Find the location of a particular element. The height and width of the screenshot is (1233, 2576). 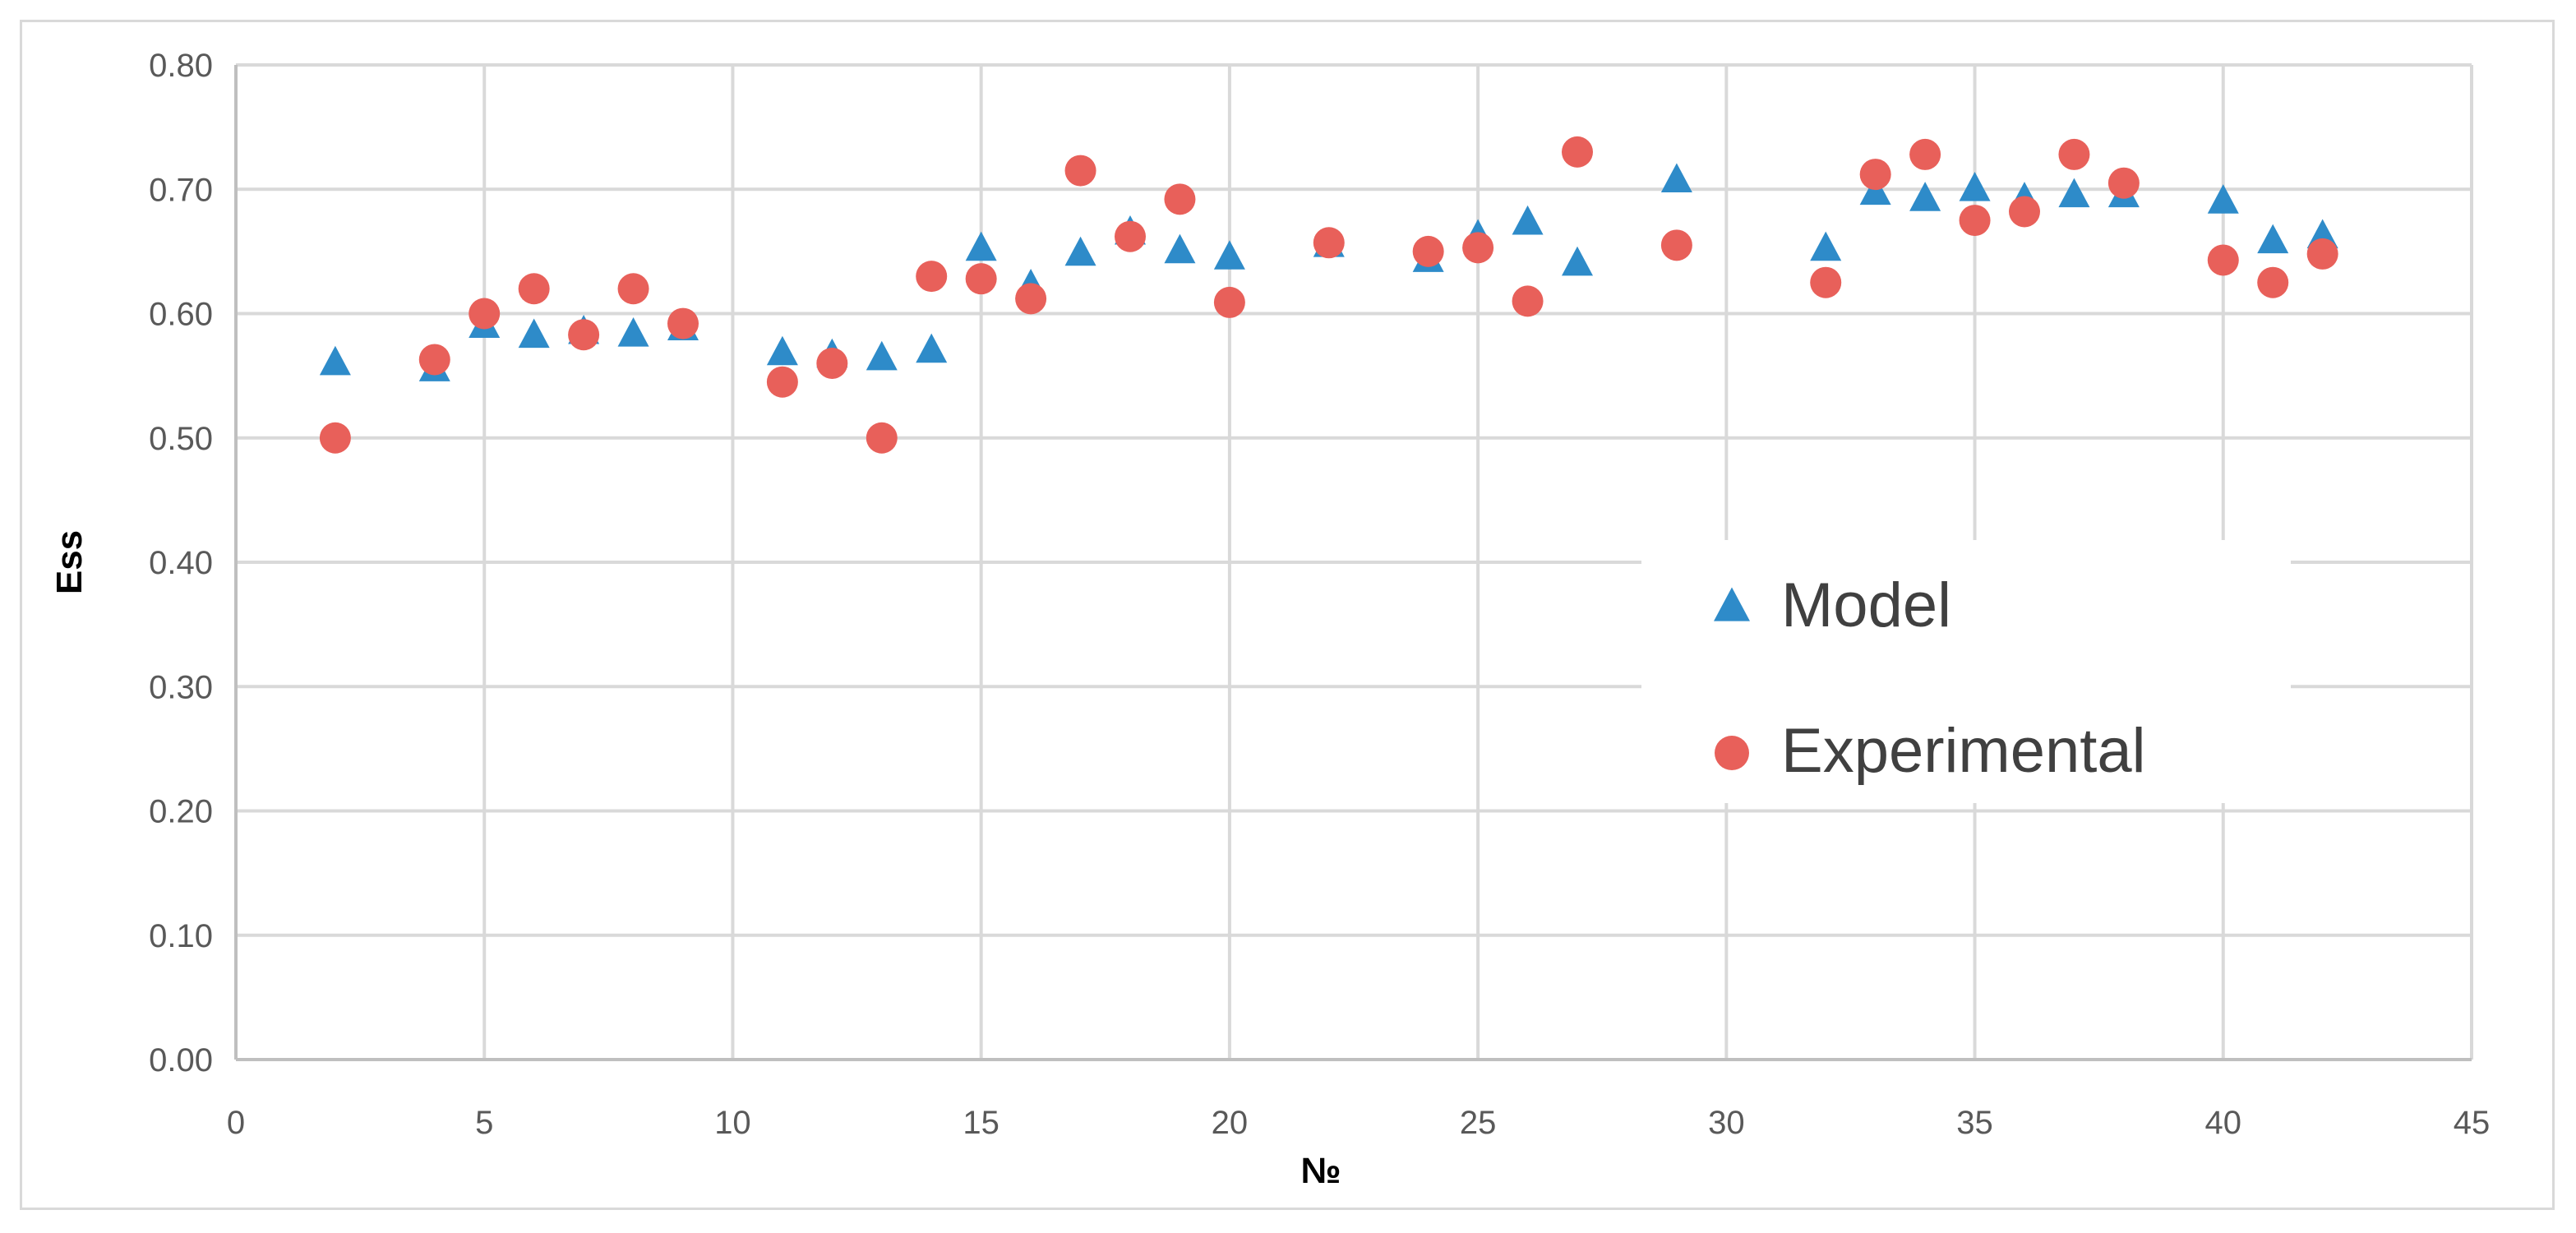

y-tick-label: 0.60 is located at coordinates (181, 315).